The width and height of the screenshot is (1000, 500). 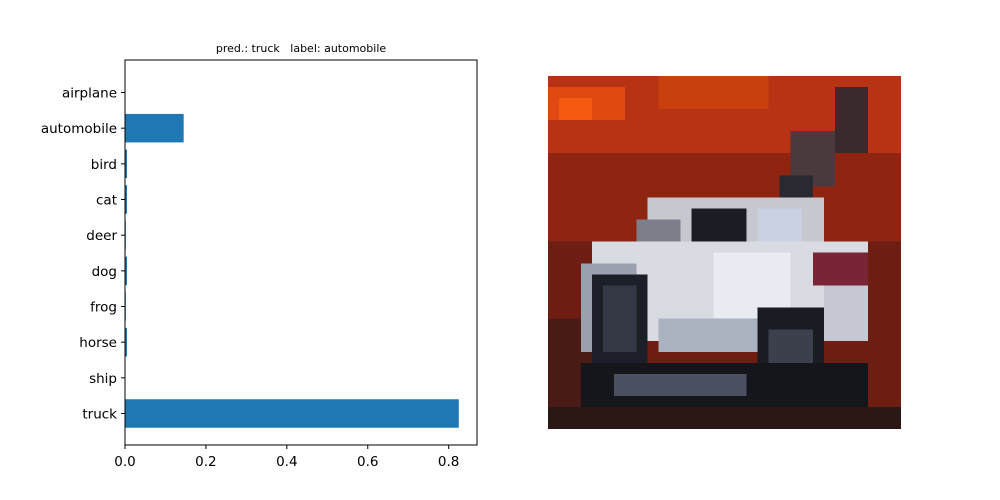 What do you see at coordinates (126, 342) in the screenshot?
I see `bar-horse` at bounding box center [126, 342].